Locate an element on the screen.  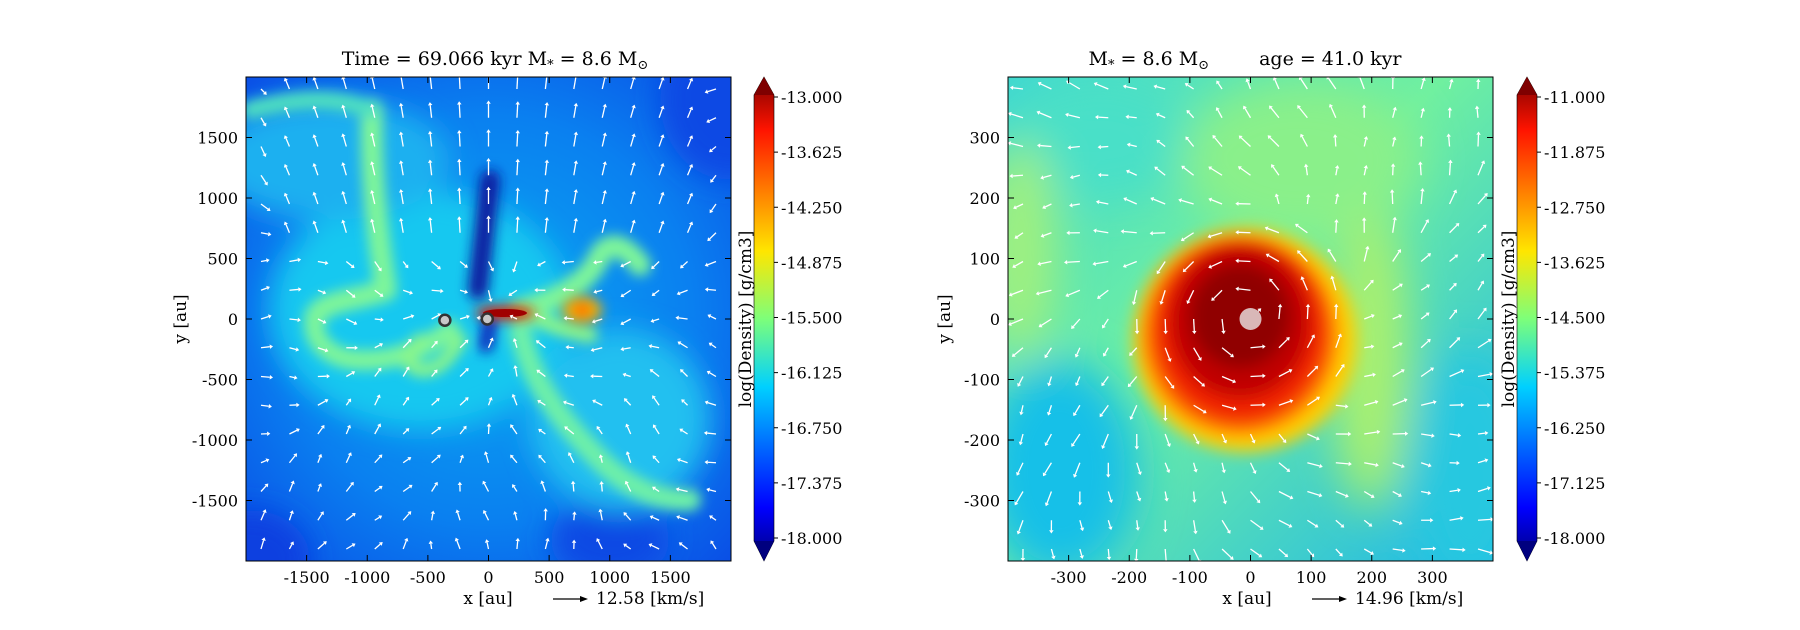
y-tick-label: -300 is located at coordinates (982, 501).